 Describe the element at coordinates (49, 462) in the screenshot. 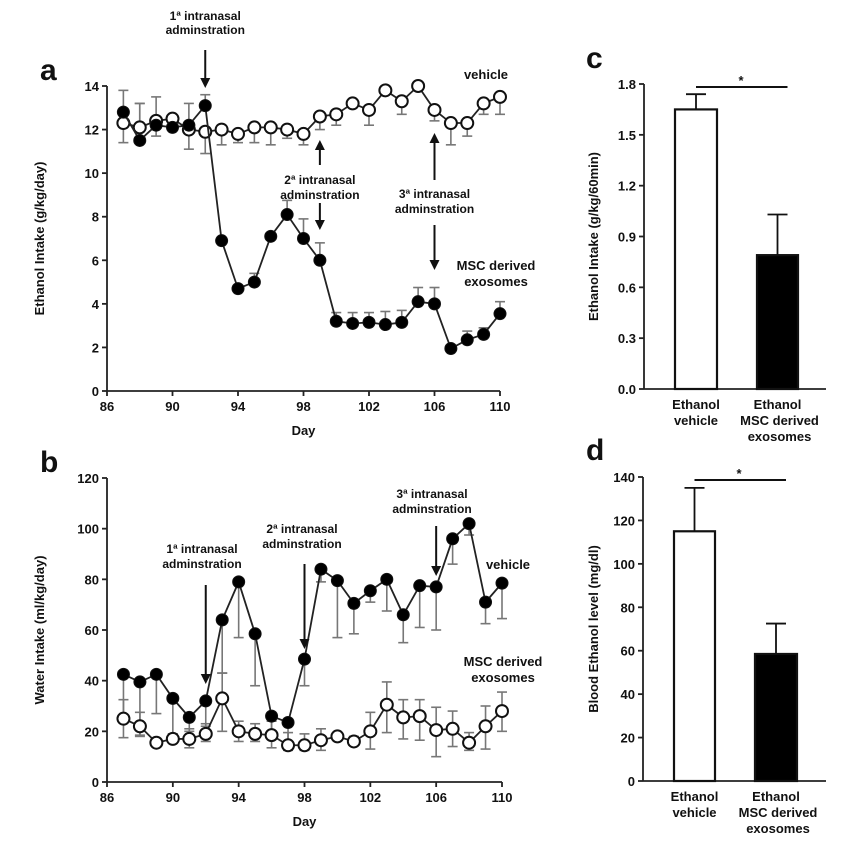

I see `panel-letter: b` at that location.